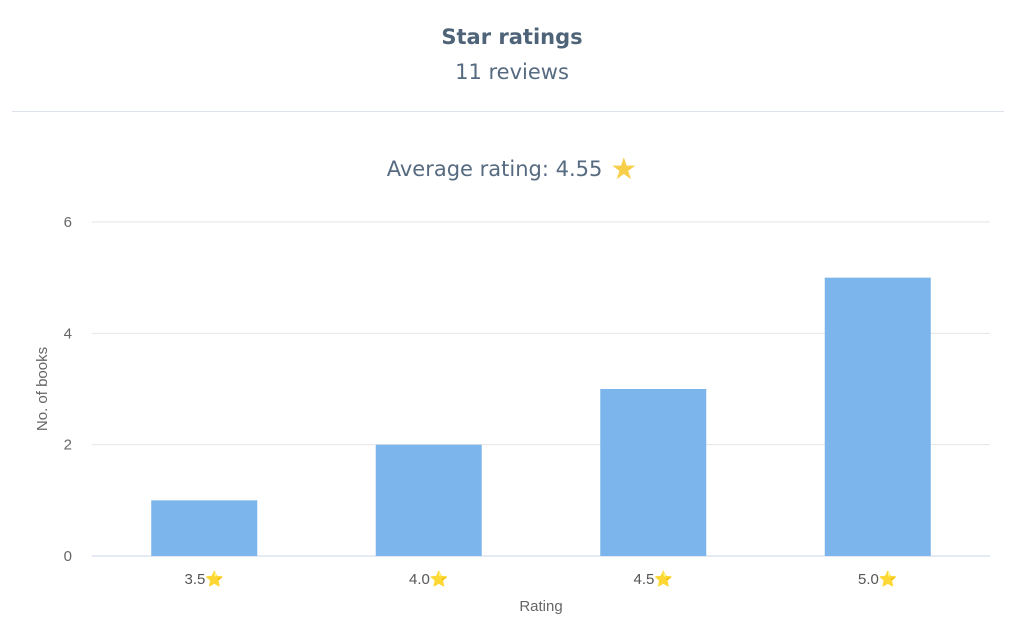 The height and width of the screenshot is (633, 1024). Describe the element at coordinates (540, 606) in the screenshot. I see `x-axis-title: Rating` at that location.